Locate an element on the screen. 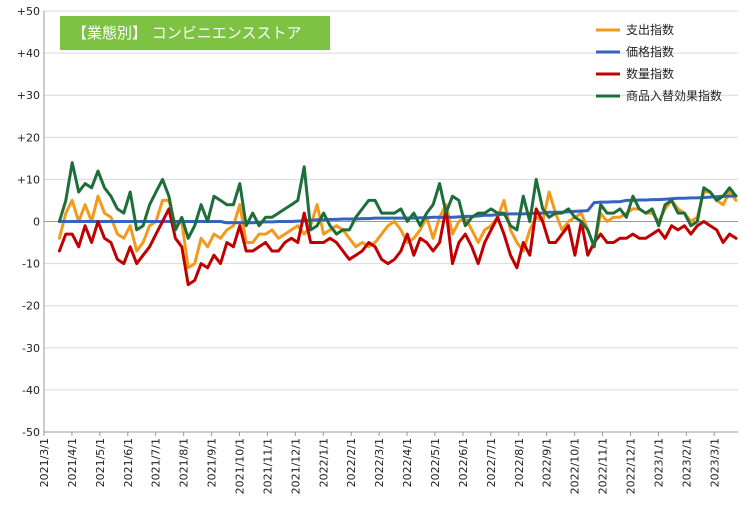 This screenshot has height=510, width=742. y-tick-label: -50 is located at coordinates (31, 432).